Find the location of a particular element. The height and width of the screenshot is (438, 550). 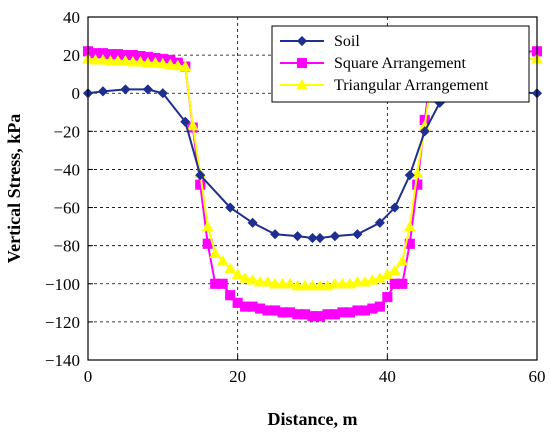

y-tick-label: −40 is located at coordinates (66, 169).